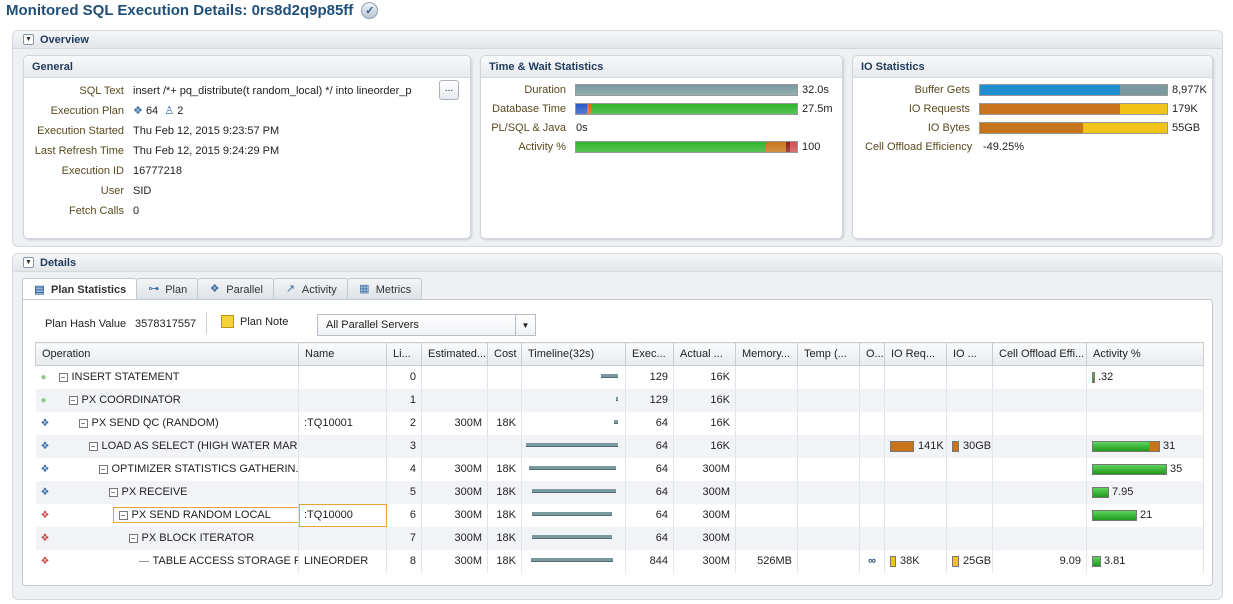 This screenshot has width=1233, height=604. I want to click on check-icon: ✓, so click(370, 10).